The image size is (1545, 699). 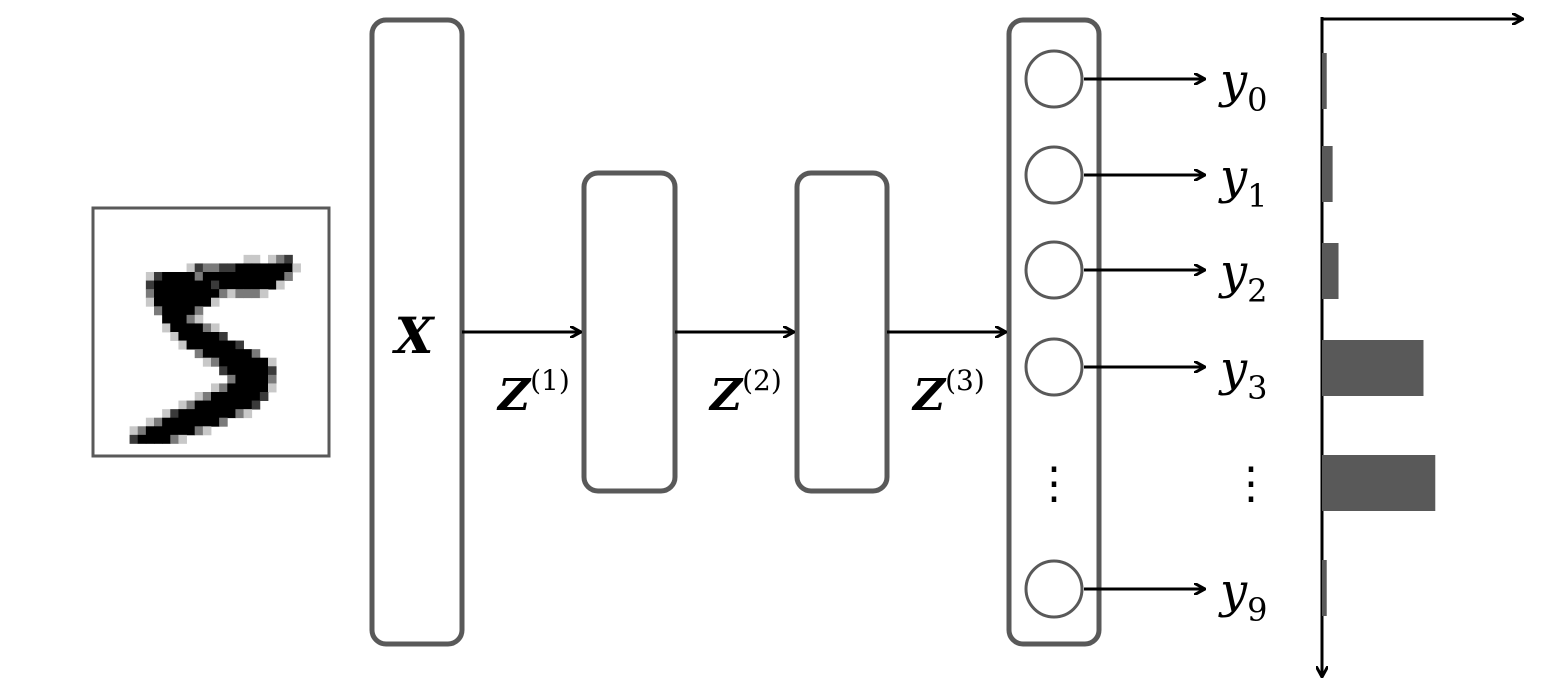 What do you see at coordinates (1379, 483) in the screenshot?
I see `probability-bar-ellipsis` at bounding box center [1379, 483].